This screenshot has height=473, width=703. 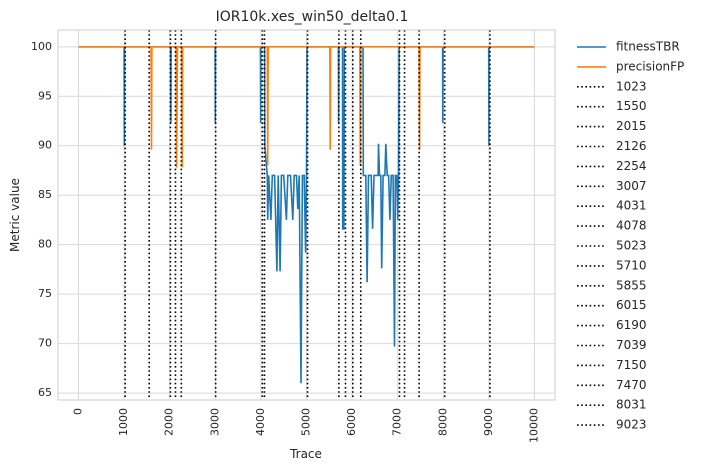 I want to click on x-tick-label: 8000, so click(x=442, y=422).